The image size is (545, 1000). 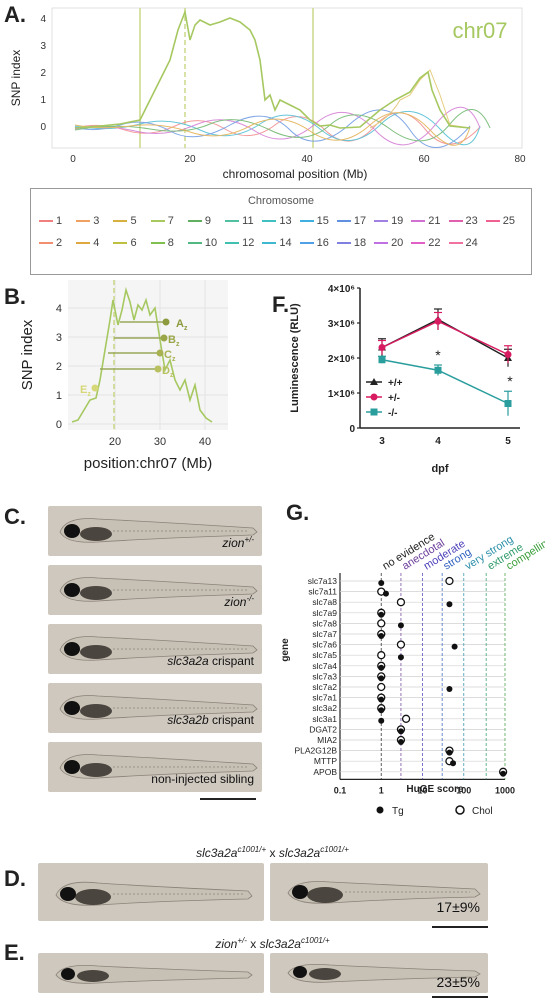 What do you see at coordinates (59, 367) in the screenshot?
I see `panel-b-yaxis: 0 1 2 3 4` at bounding box center [59, 367].